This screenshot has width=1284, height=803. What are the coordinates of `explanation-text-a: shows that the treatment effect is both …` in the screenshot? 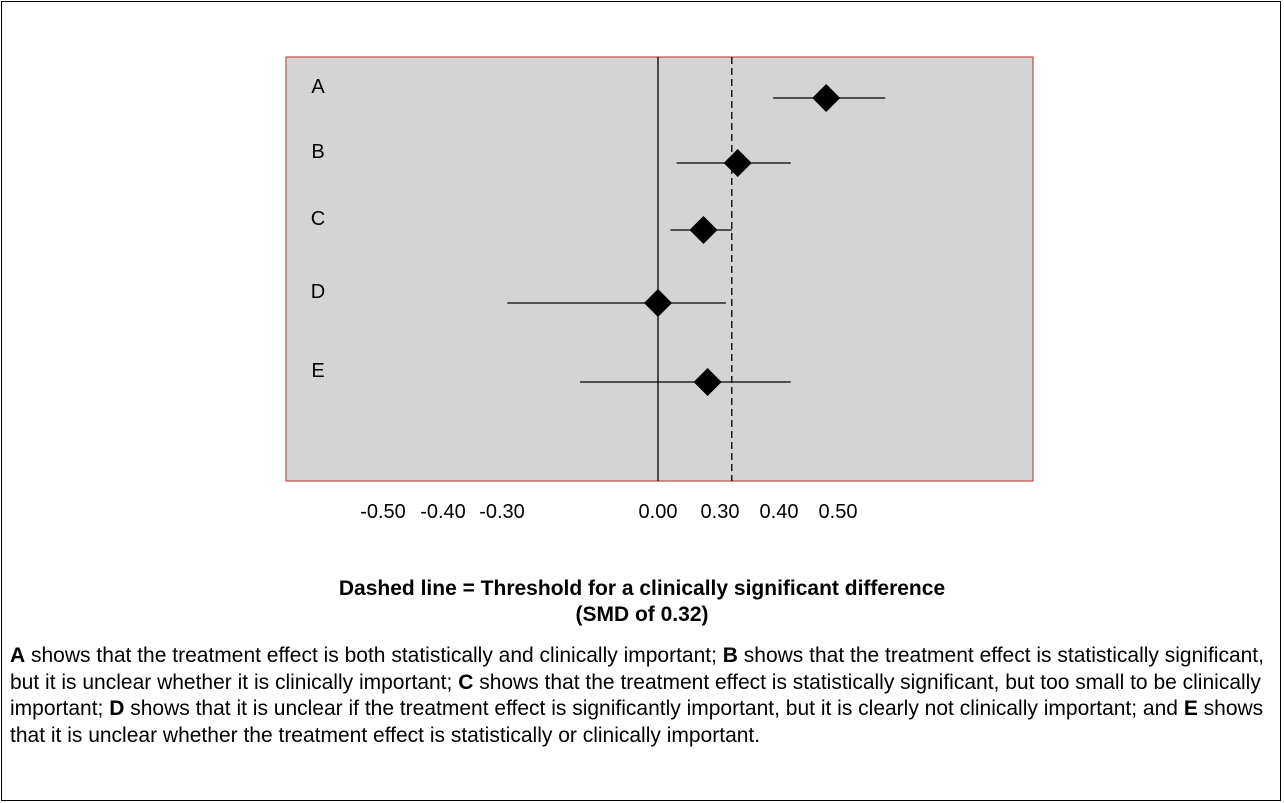 It's located at (374, 655).